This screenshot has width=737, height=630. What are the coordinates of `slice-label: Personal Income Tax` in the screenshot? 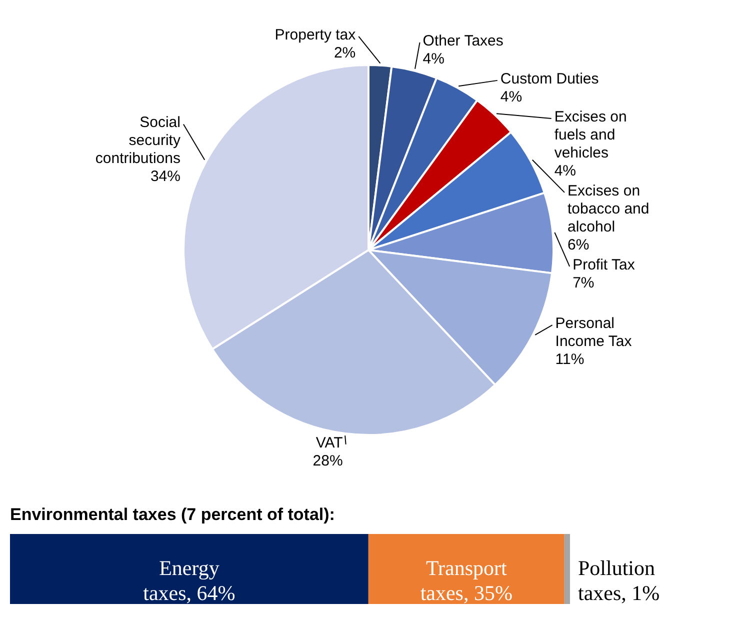 It's located at (593, 332).